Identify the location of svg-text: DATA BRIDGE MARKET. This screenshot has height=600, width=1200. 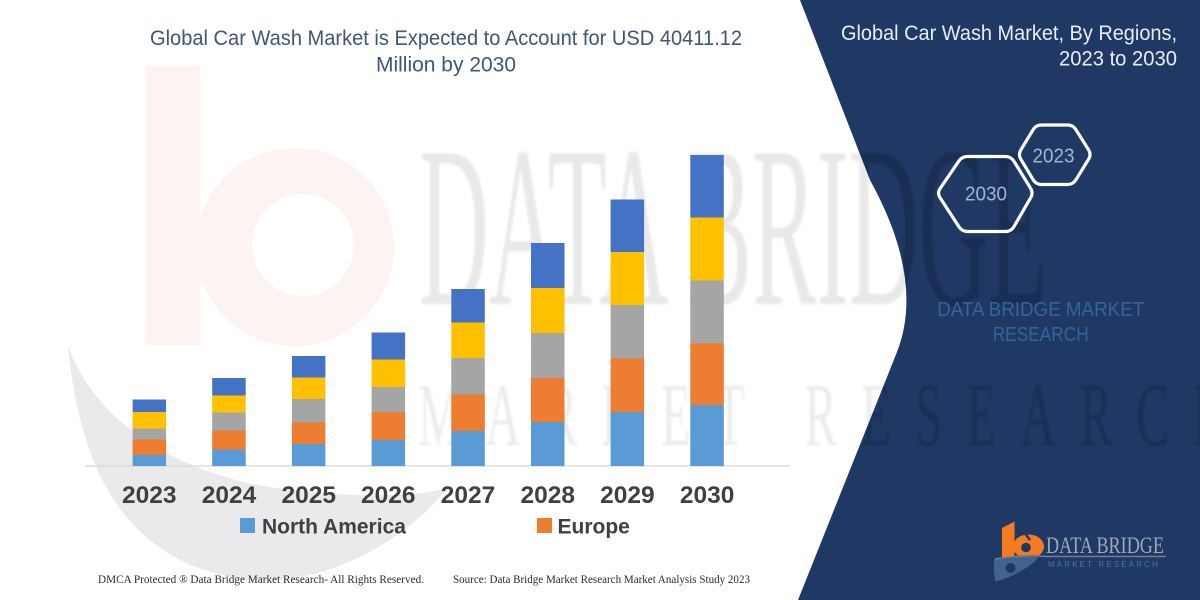
(1040, 310).